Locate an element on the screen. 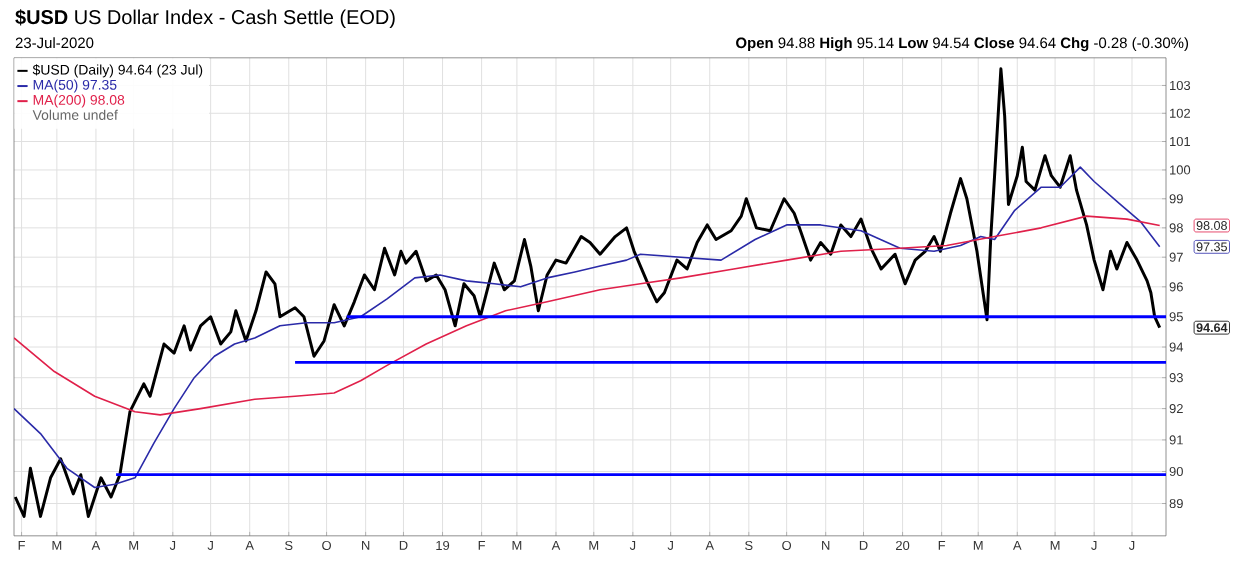  chart-title: $USD US Dollar Index - Cash Settle (EOD) is located at coordinates (205, 19).